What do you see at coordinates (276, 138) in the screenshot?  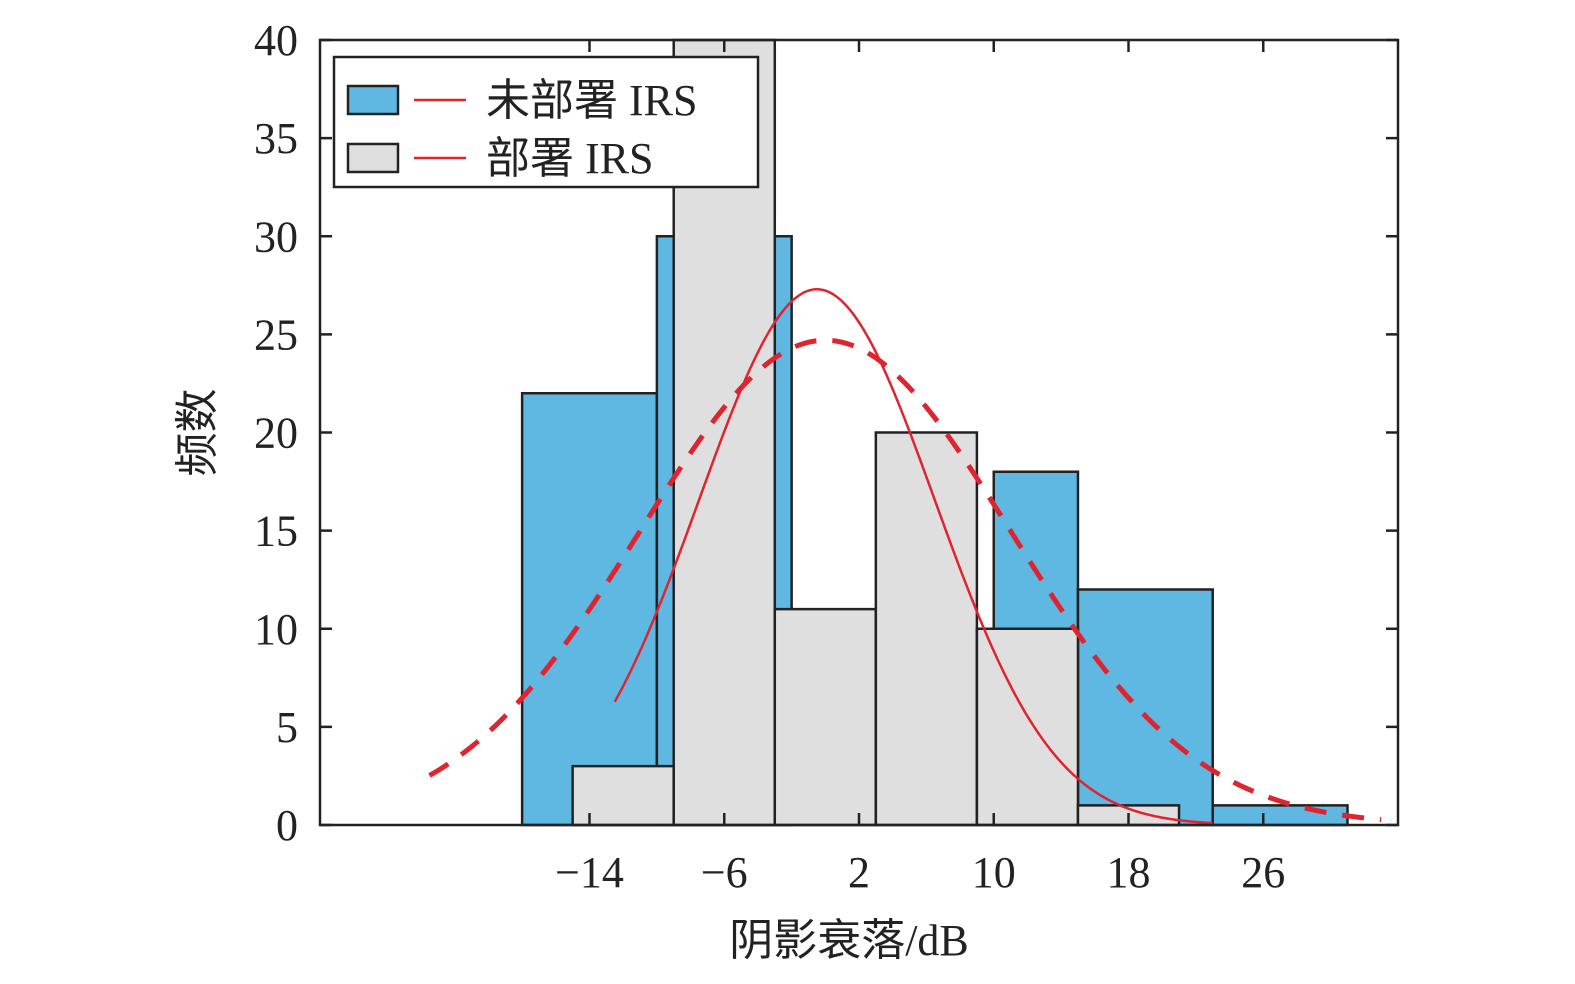 I see `y-tick-label: 35` at bounding box center [276, 138].